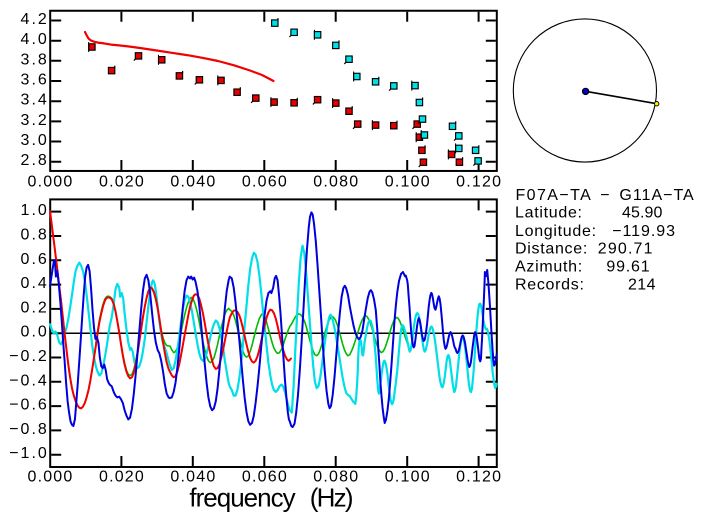 This screenshot has width=702, height=519. Describe the element at coordinates (35, 140) in the screenshot. I see `svg-text: 3.0` at that location.